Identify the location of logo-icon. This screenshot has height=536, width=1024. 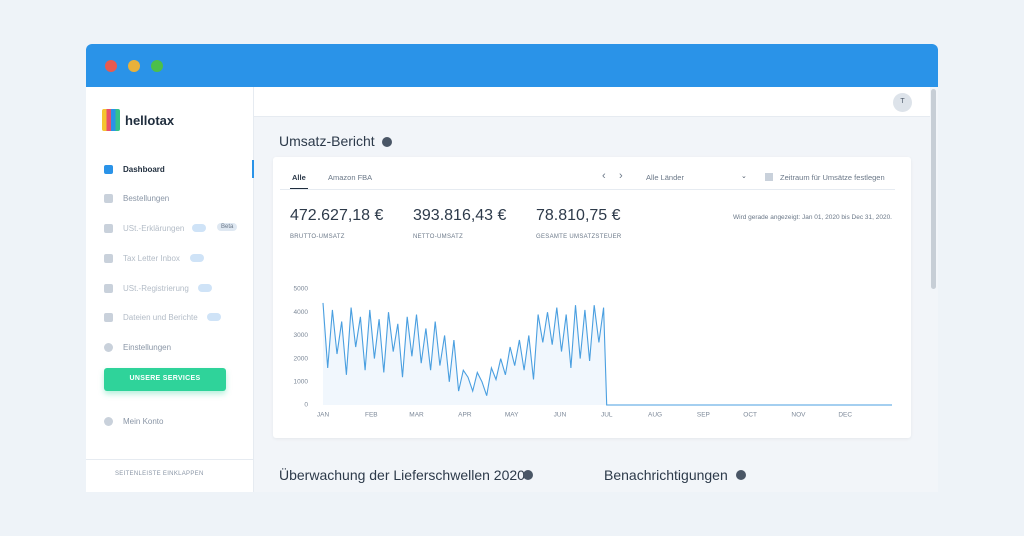
(111, 120).